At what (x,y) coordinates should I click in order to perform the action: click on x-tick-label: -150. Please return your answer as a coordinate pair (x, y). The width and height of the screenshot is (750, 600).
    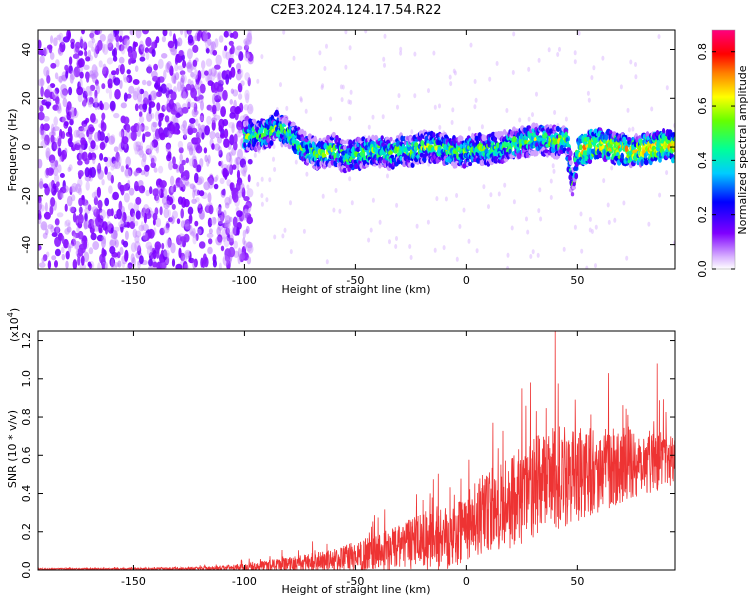
    Looking at the image, I should click on (133, 581).